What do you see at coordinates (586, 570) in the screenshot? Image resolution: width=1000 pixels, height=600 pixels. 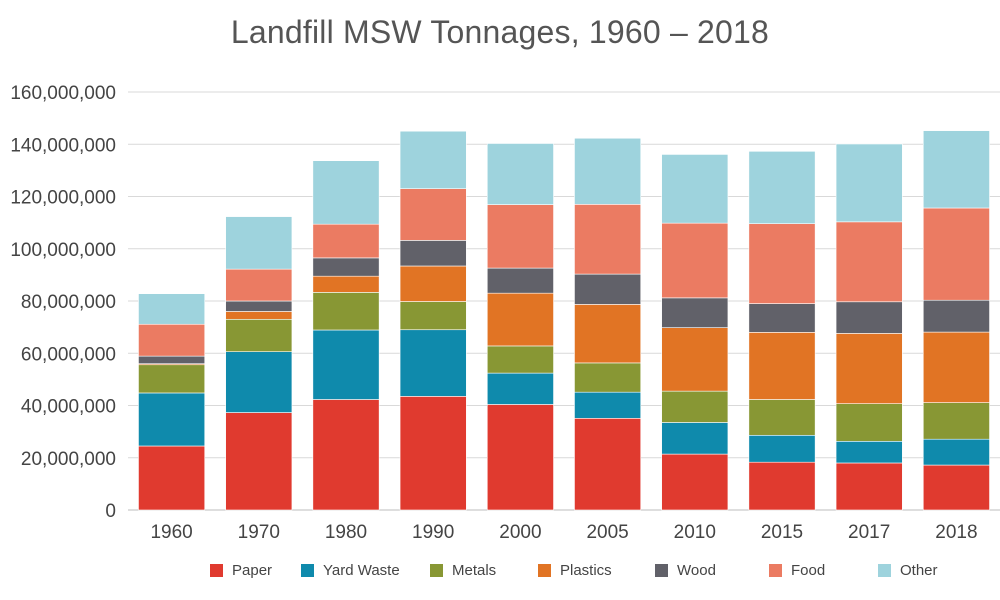 I see `legend-label: Plastics` at bounding box center [586, 570].